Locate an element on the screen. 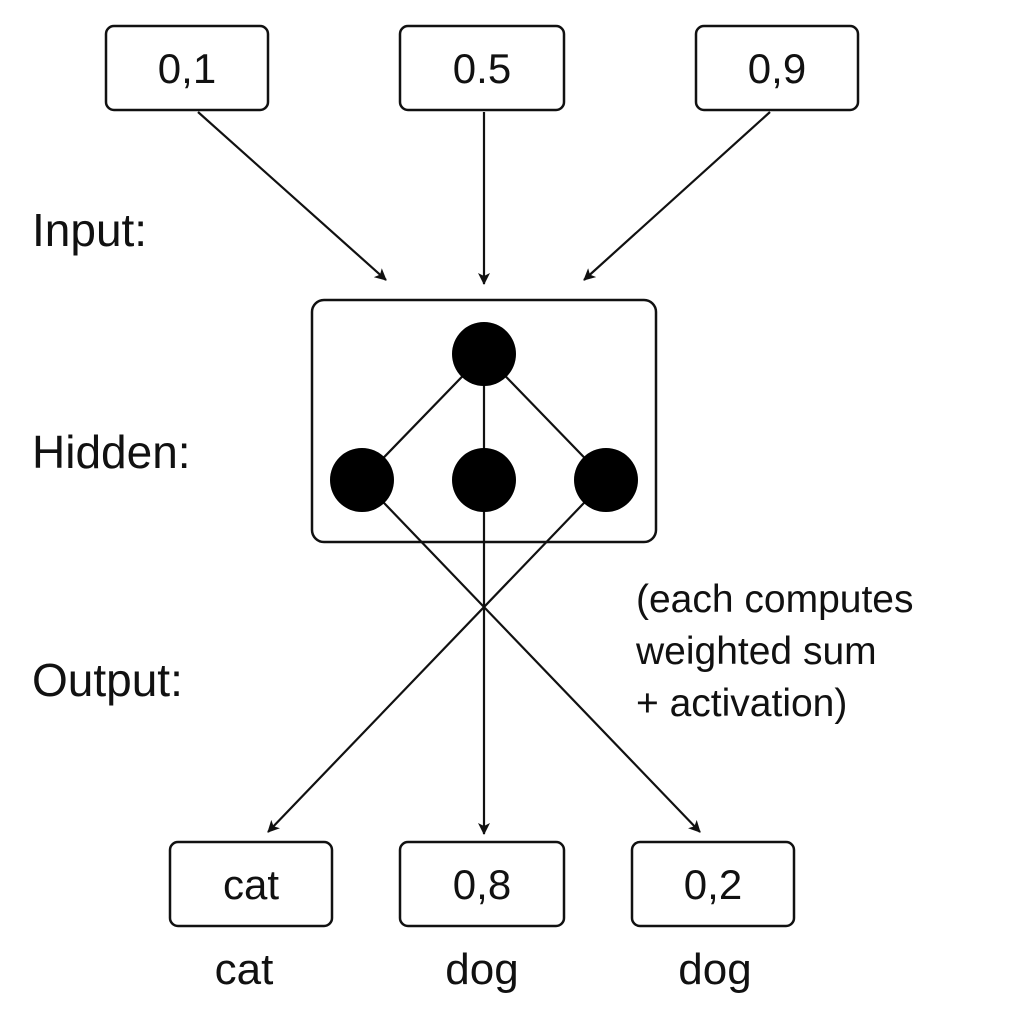  input-3-to-hidden-arrow is located at coordinates (677, 196).